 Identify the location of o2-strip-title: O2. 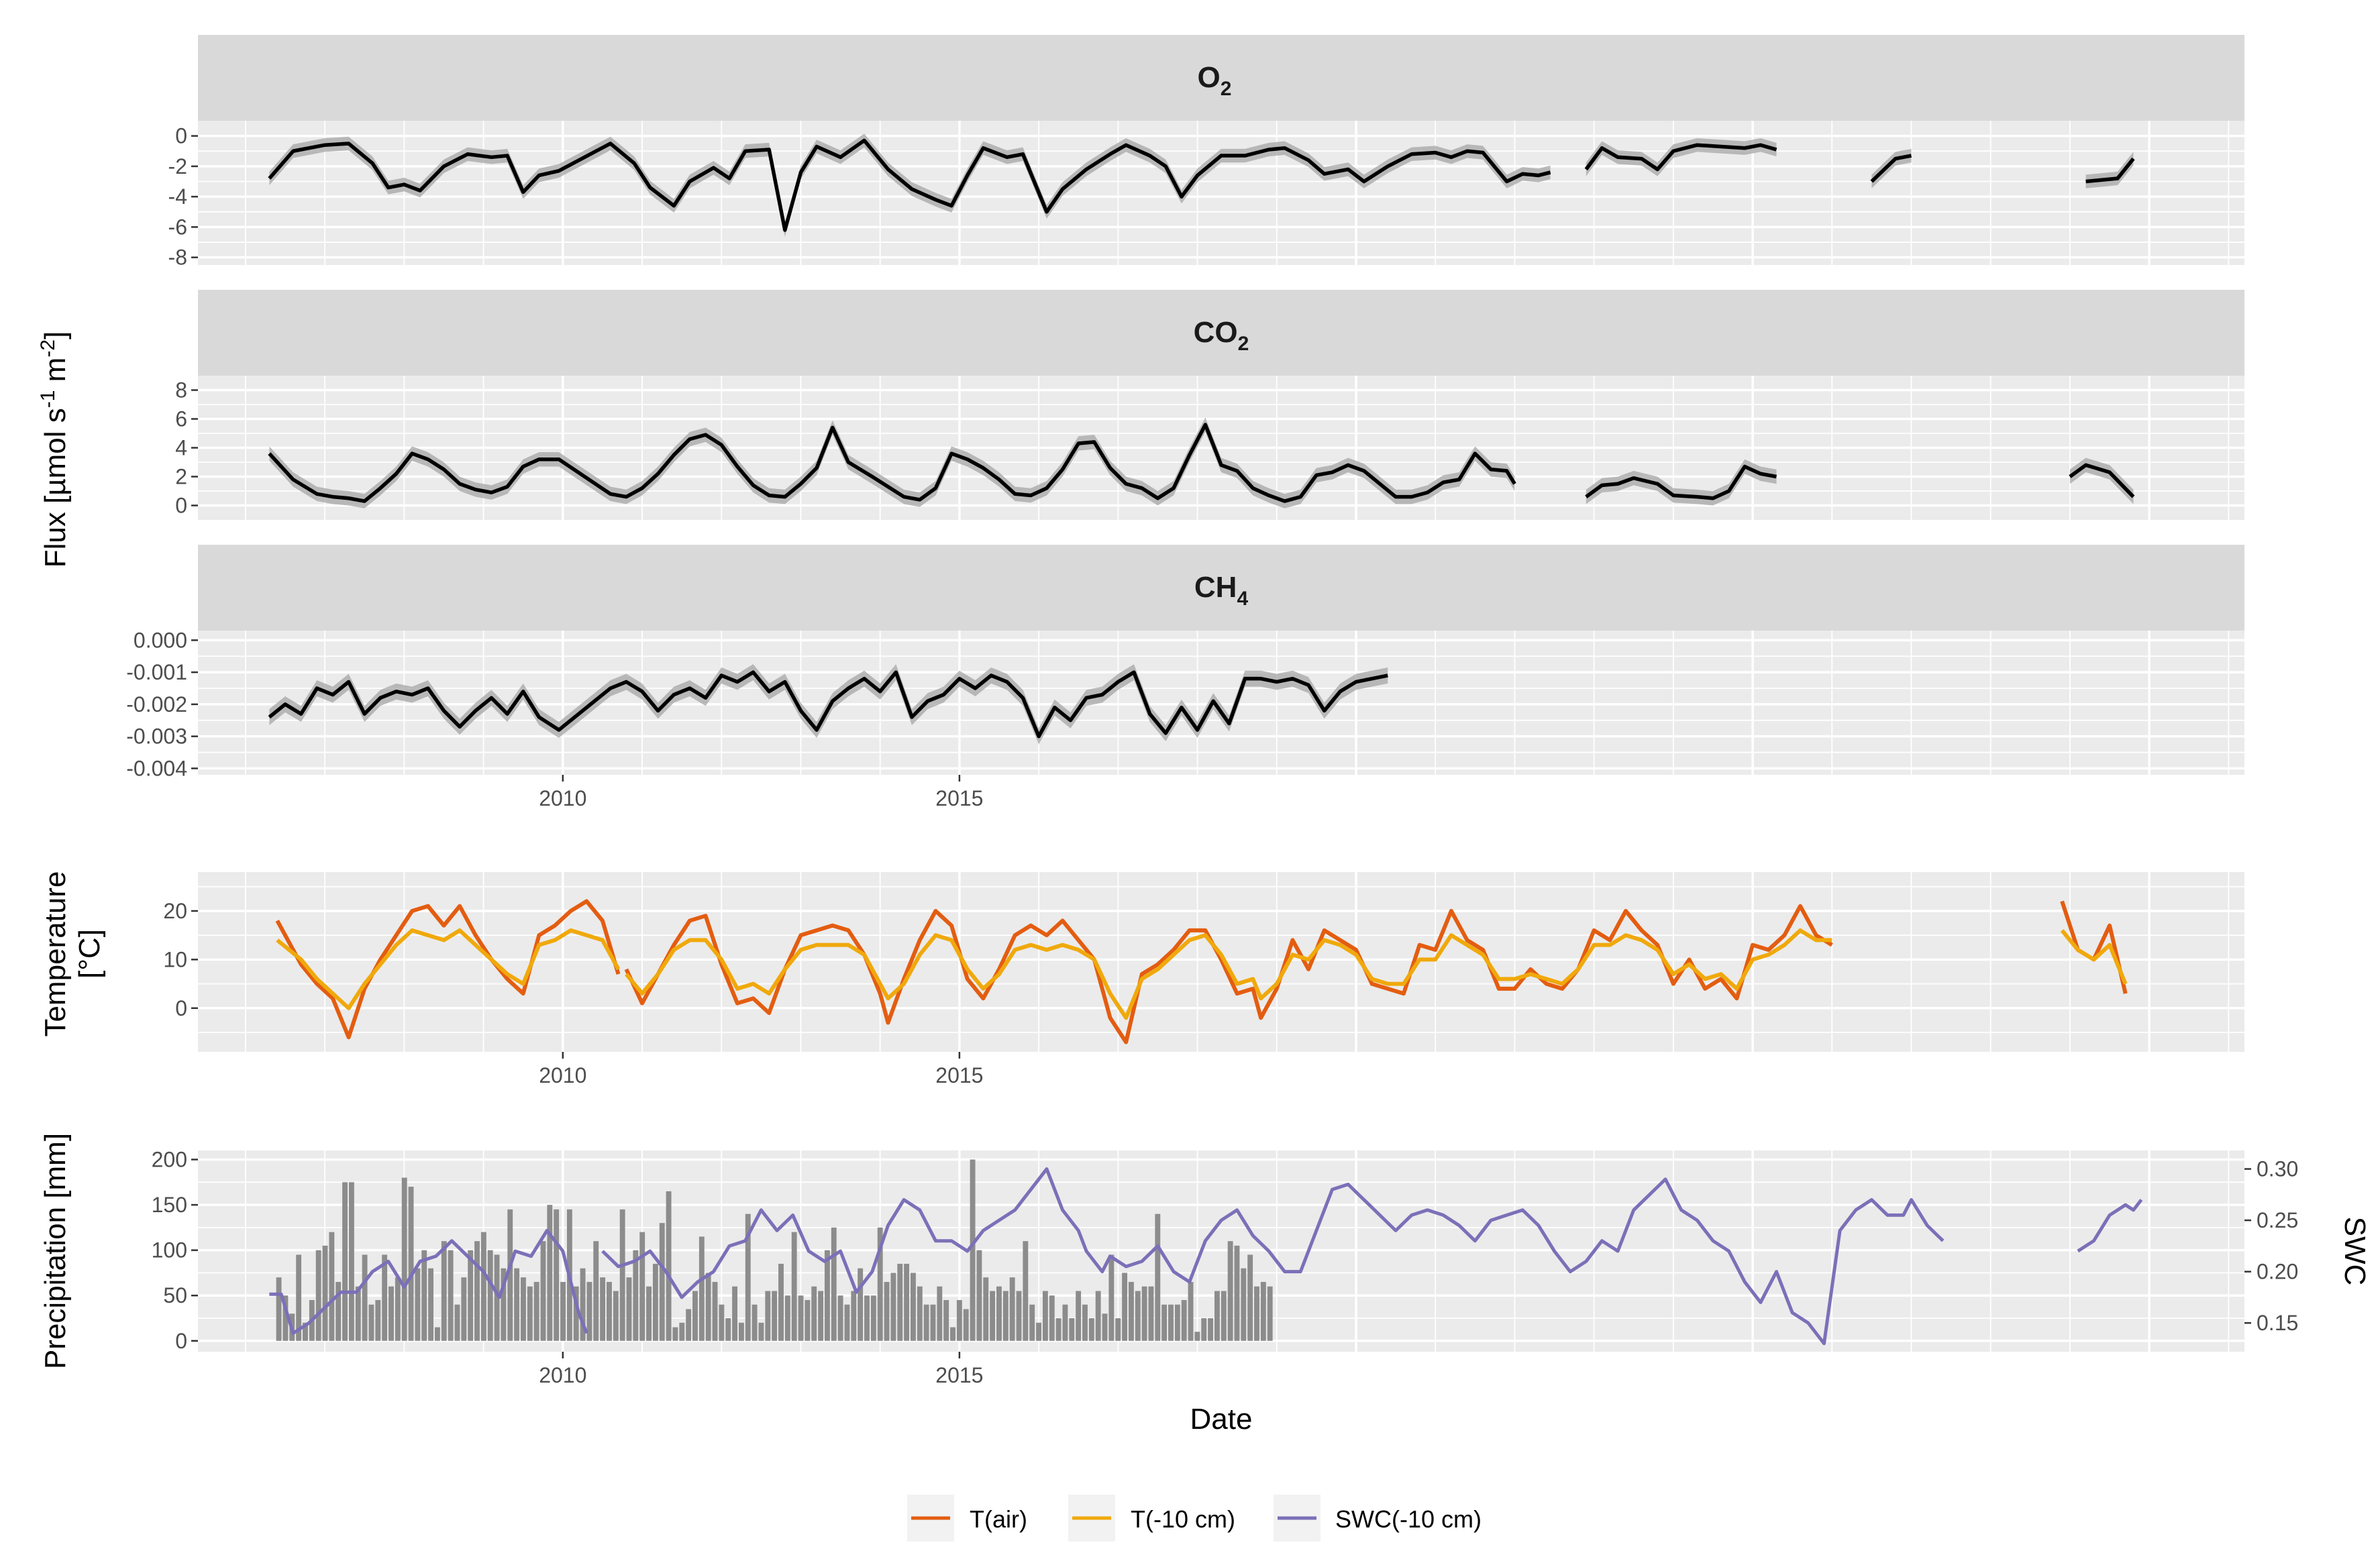
(1215, 80).